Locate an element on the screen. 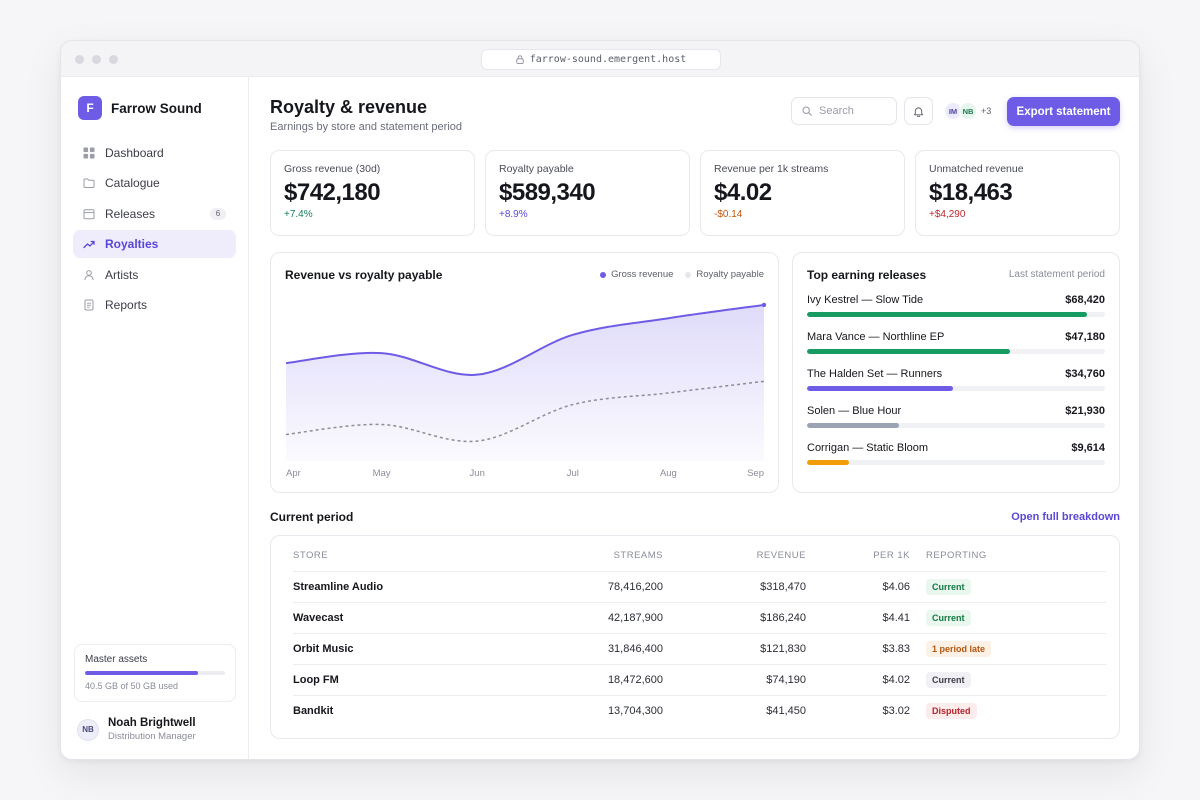 This screenshot has height=800, width=1200. storage-widget: Master assets 40.5 GB of 50 GB used is located at coordinates (155, 673).